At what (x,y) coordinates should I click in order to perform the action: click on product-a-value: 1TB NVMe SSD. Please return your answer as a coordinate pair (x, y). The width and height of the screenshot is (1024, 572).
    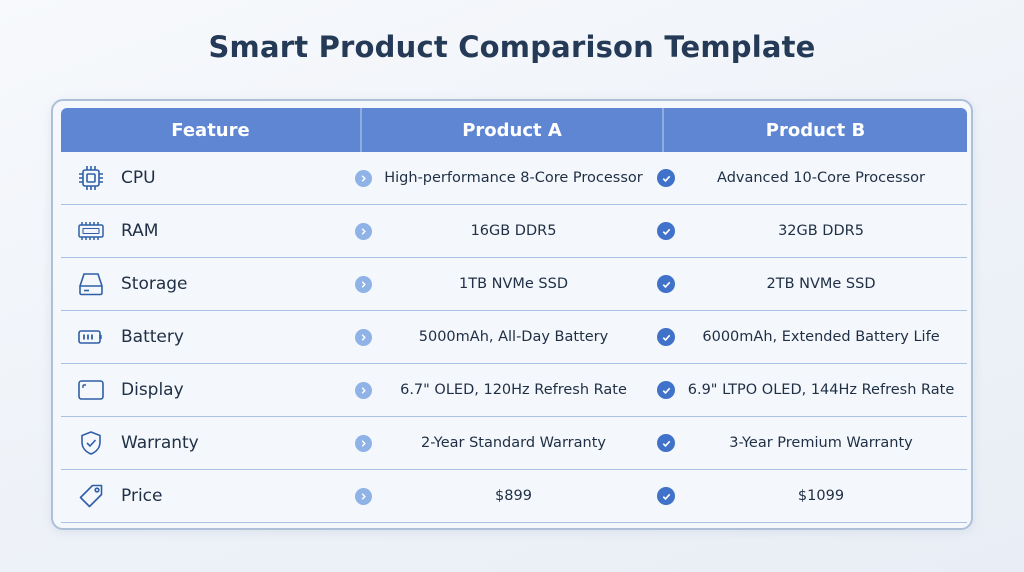
    Looking at the image, I should click on (513, 284).